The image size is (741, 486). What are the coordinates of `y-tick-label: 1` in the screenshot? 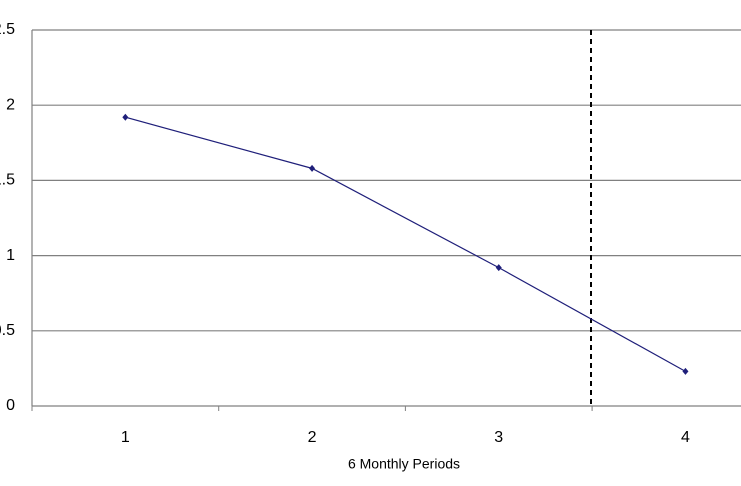 It's located at (10, 255).